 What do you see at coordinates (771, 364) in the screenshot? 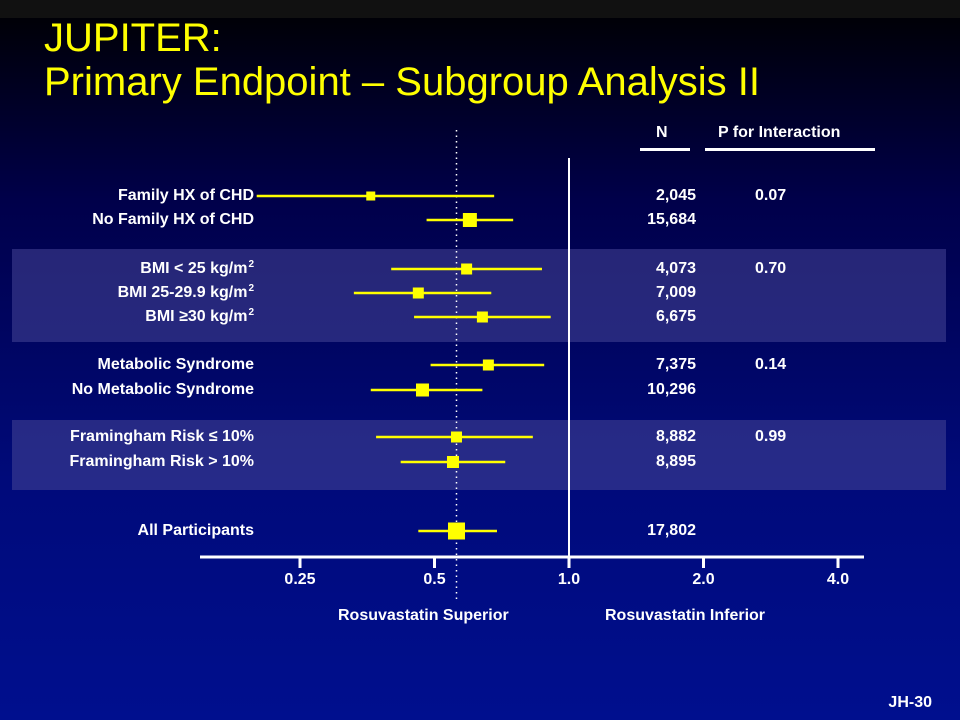
I see `row-p-value: 0.14` at bounding box center [771, 364].